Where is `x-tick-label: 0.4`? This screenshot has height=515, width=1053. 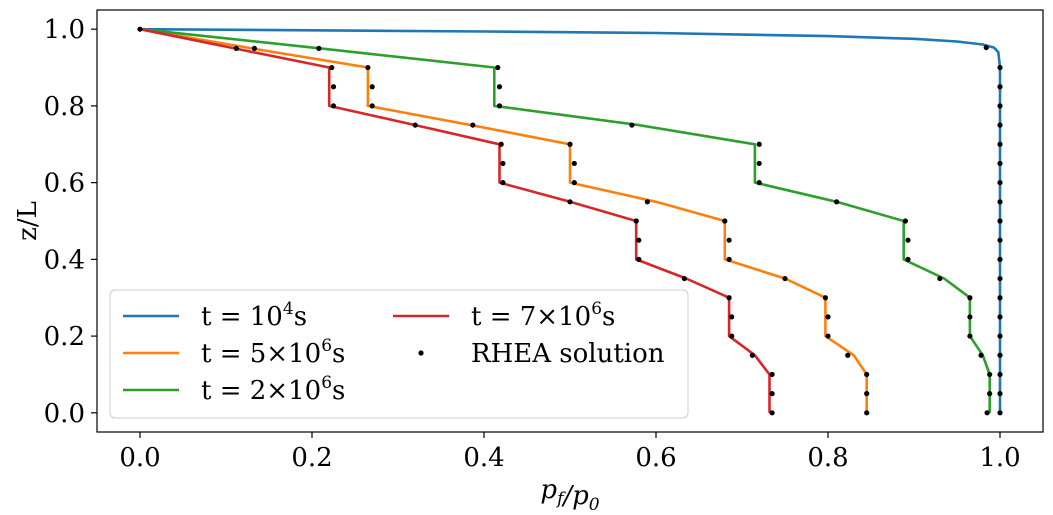 x-tick-label: 0.4 is located at coordinates (483, 458).